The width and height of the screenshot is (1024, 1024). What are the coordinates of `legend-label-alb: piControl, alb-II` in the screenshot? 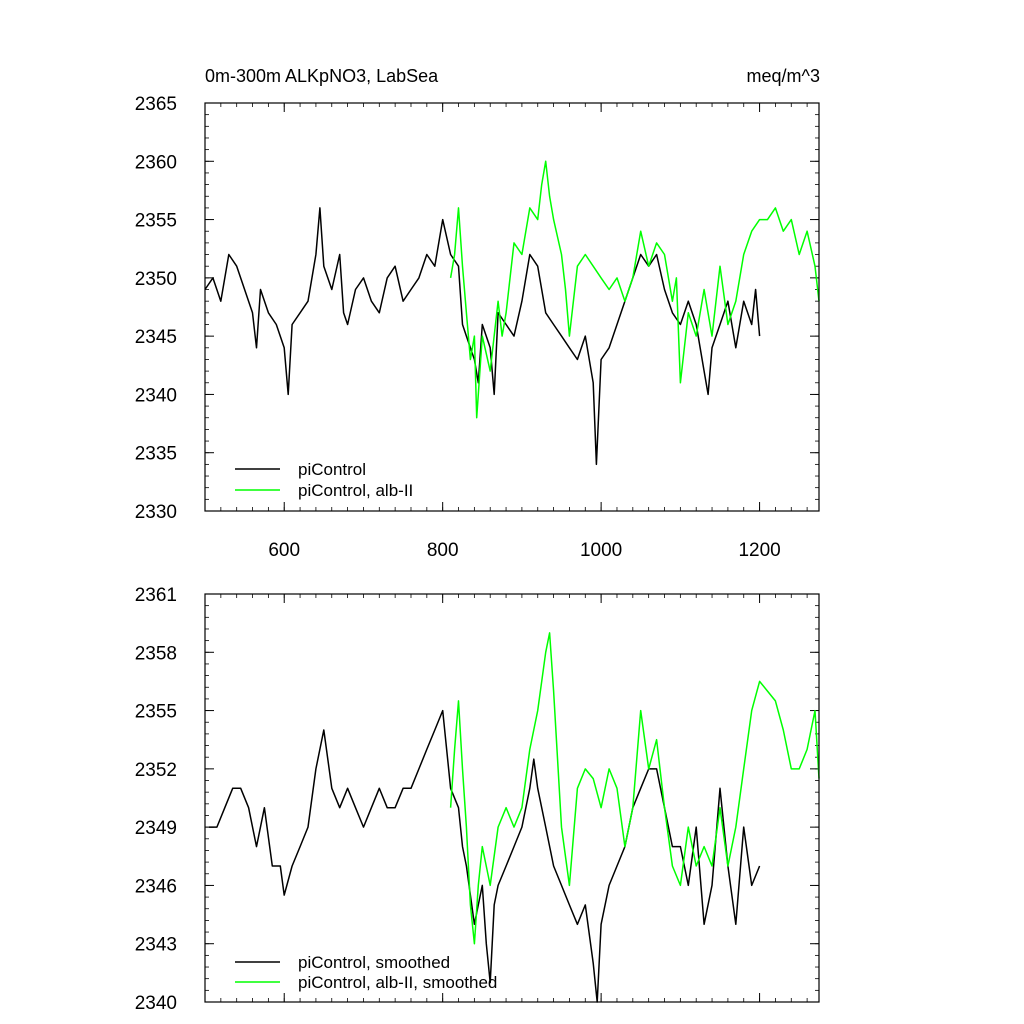 It's located at (355, 490).